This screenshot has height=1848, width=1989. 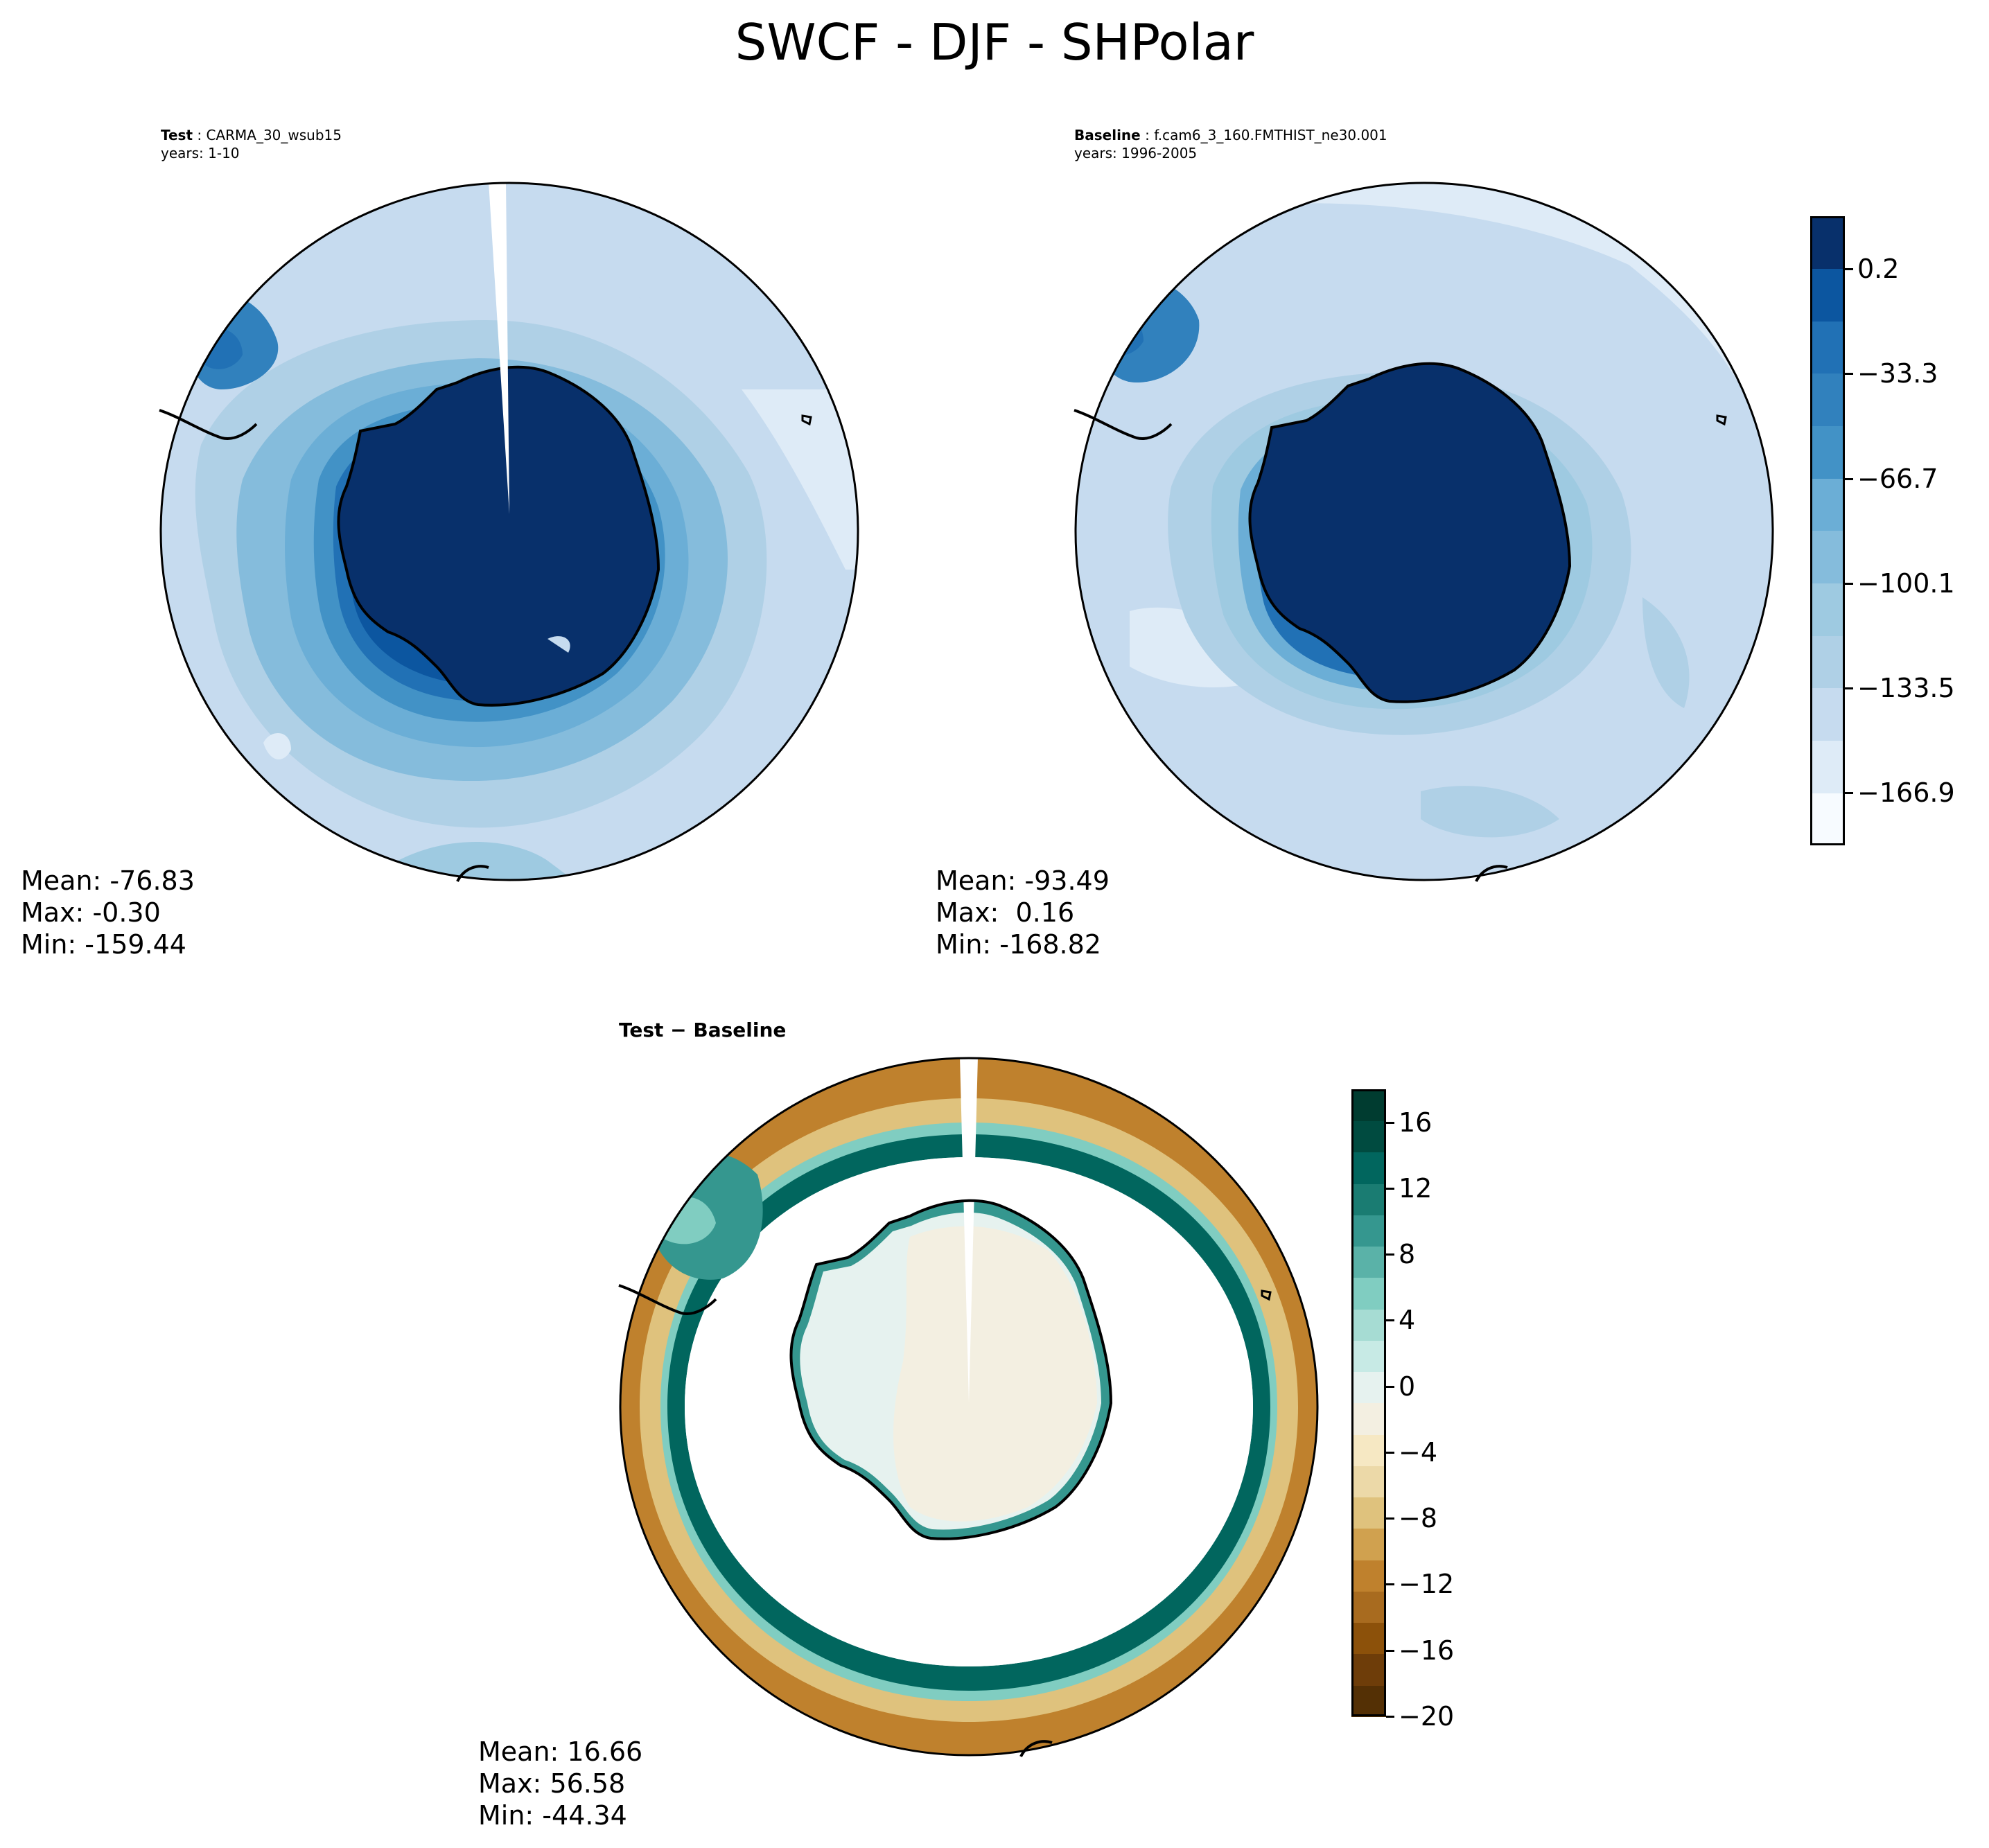 What do you see at coordinates (1897, 478) in the screenshot?
I see `colorbar-main-tick-label: −66.7` at bounding box center [1897, 478].